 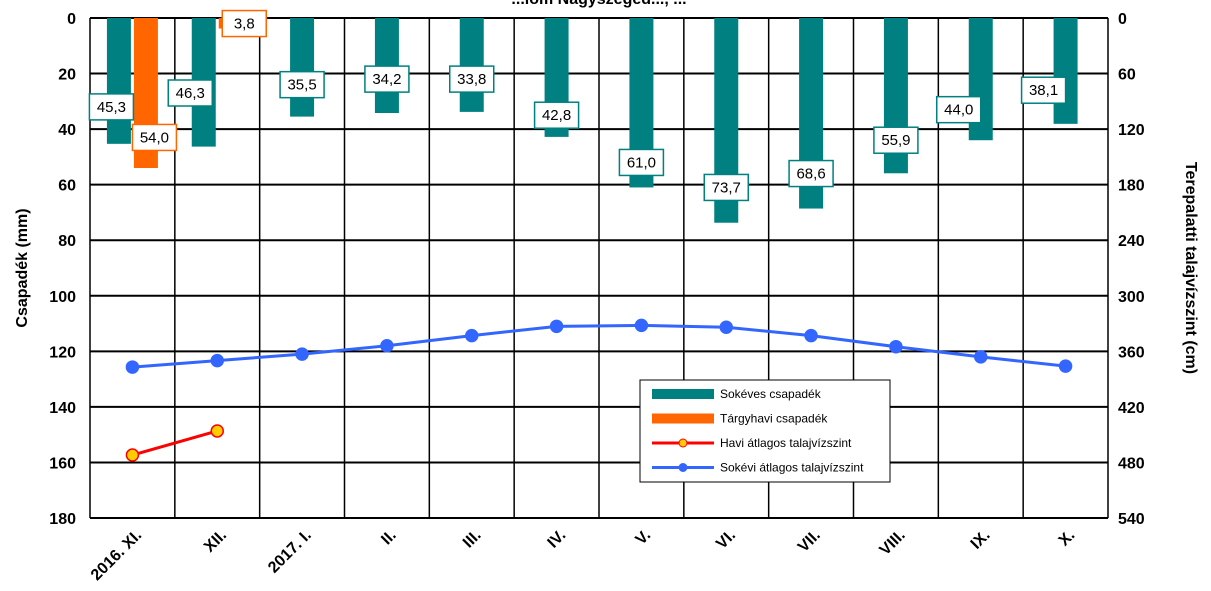 I want to click on x-tick-label: X., so click(x=1067, y=538).